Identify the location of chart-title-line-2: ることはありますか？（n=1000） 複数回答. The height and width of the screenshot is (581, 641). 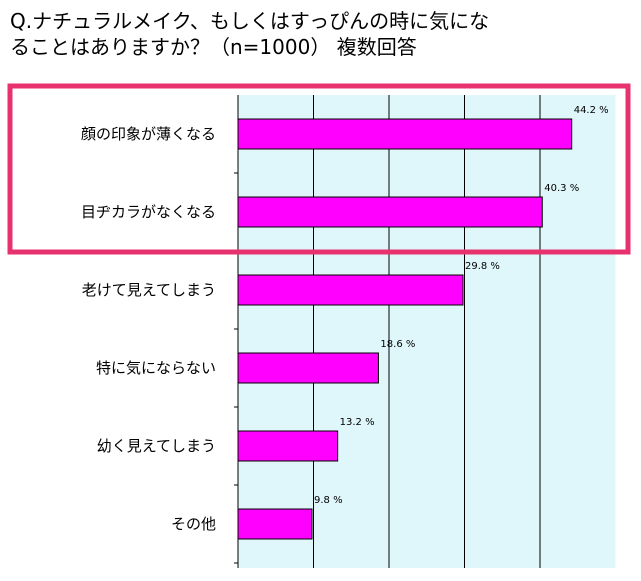
(213, 47).